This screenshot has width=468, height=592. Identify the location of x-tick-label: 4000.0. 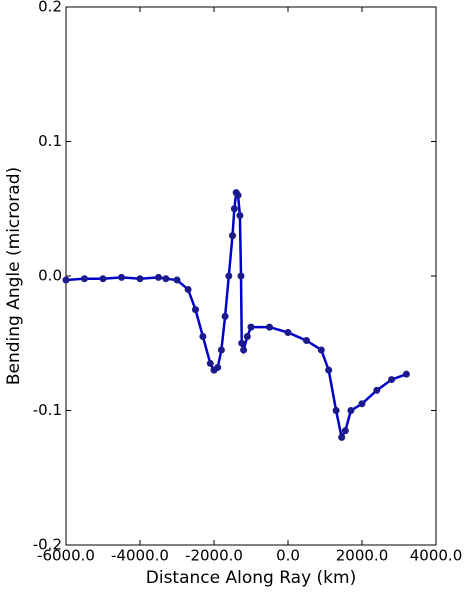
(436, 556).